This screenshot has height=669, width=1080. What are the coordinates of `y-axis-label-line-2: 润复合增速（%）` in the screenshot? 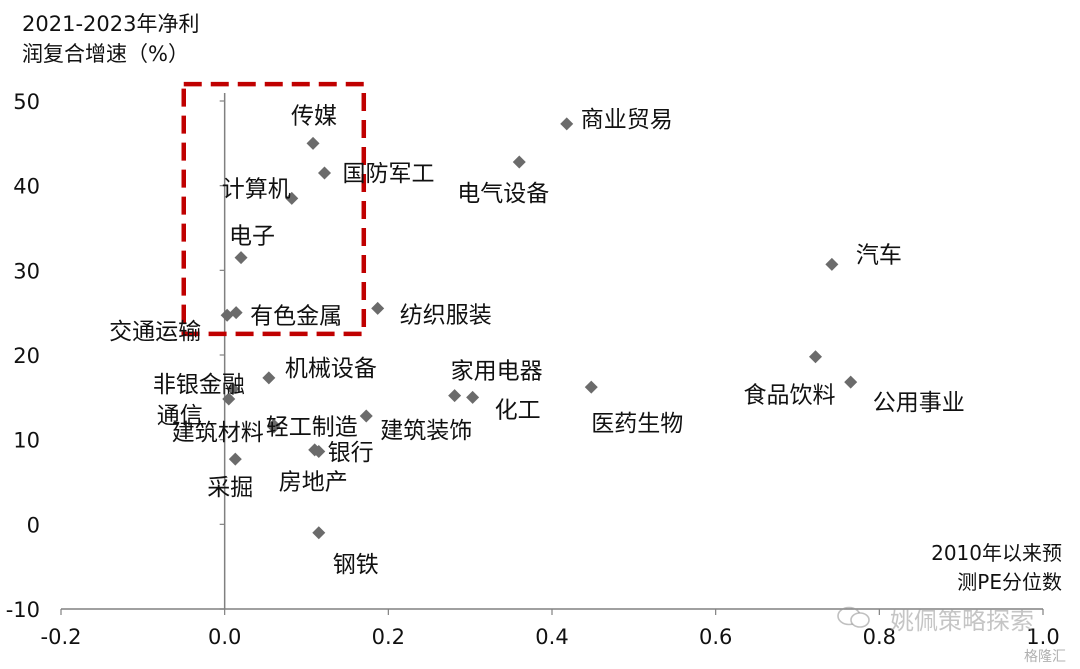 It's located at (105, 54).